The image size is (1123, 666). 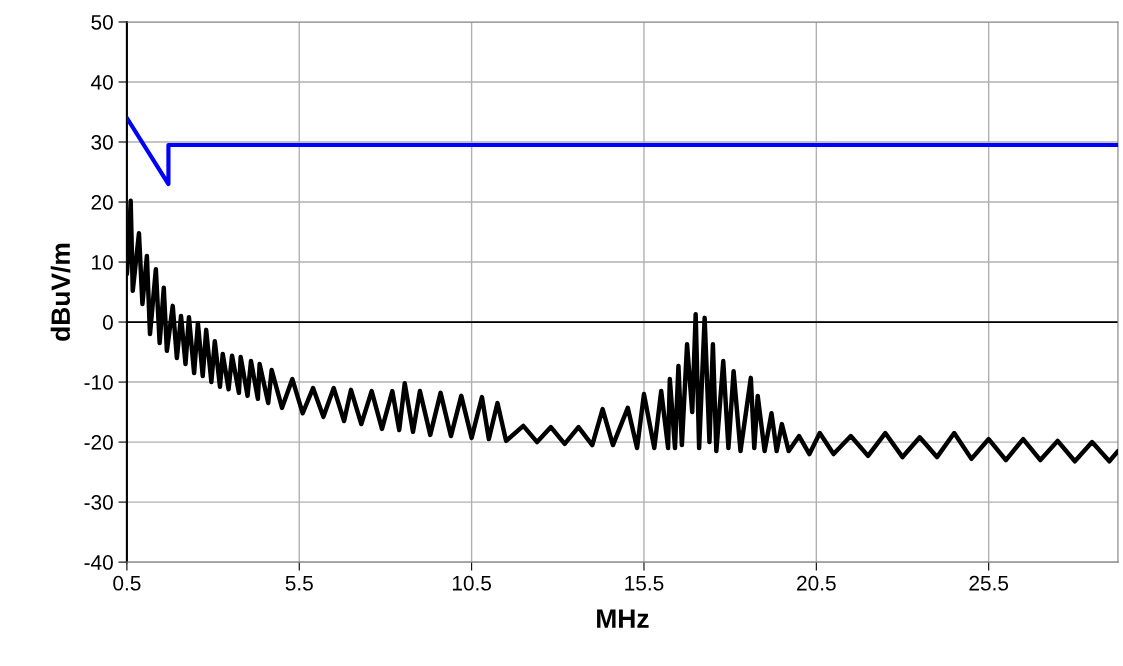 What do you see at coordinates (102, 82) in the screenshot?
I see `y-tick-label: 40` at bounding box center [102, 82].